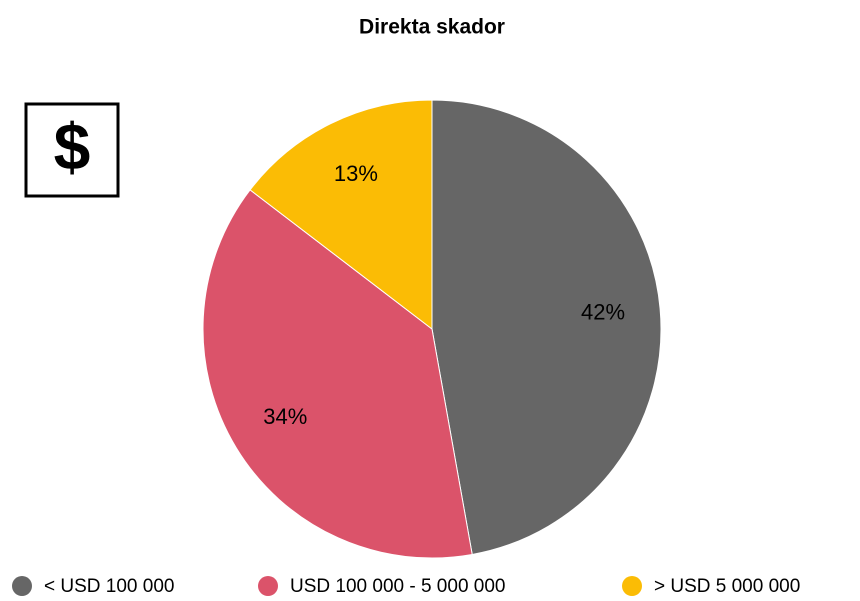 The width and height of the screenshot is (860, 601). I want to click on icon-box, so click(72, 150).